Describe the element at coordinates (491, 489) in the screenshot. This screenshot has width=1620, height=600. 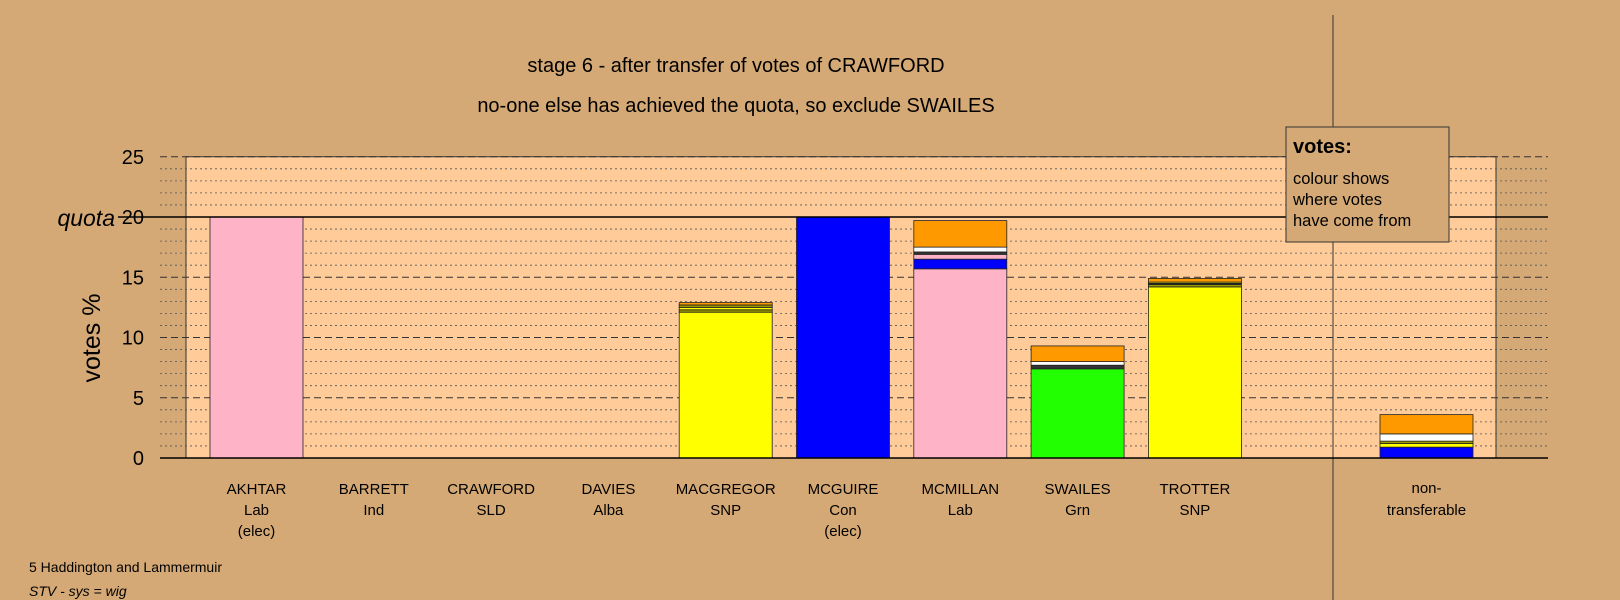
I see `candidate-name-label: CRAWFORD` at that location.